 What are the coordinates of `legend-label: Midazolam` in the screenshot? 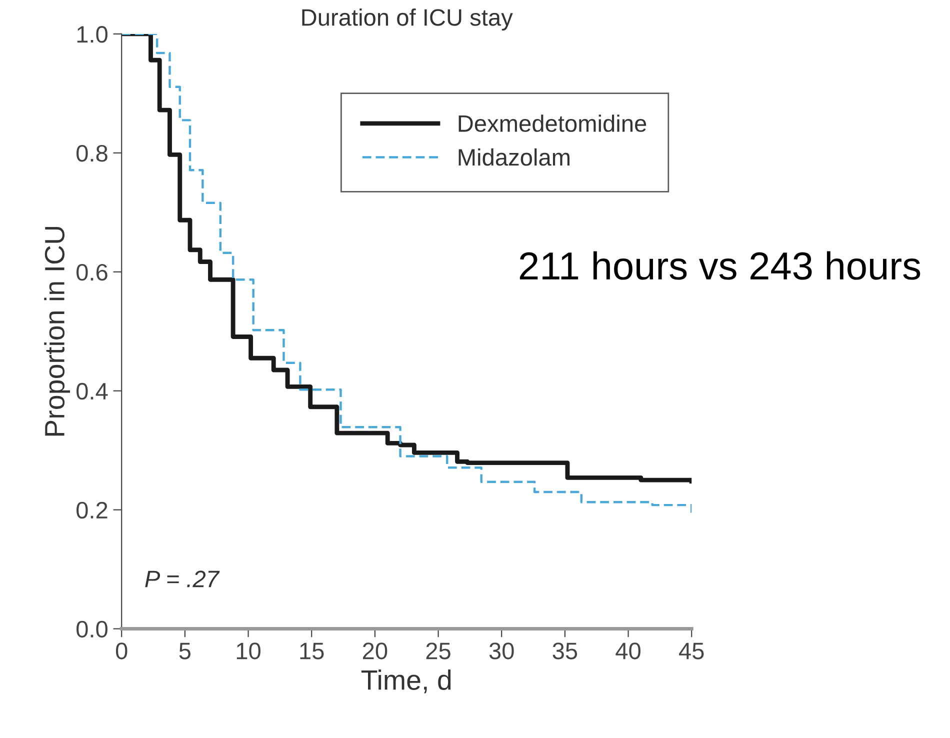 It's located at (514, 157).